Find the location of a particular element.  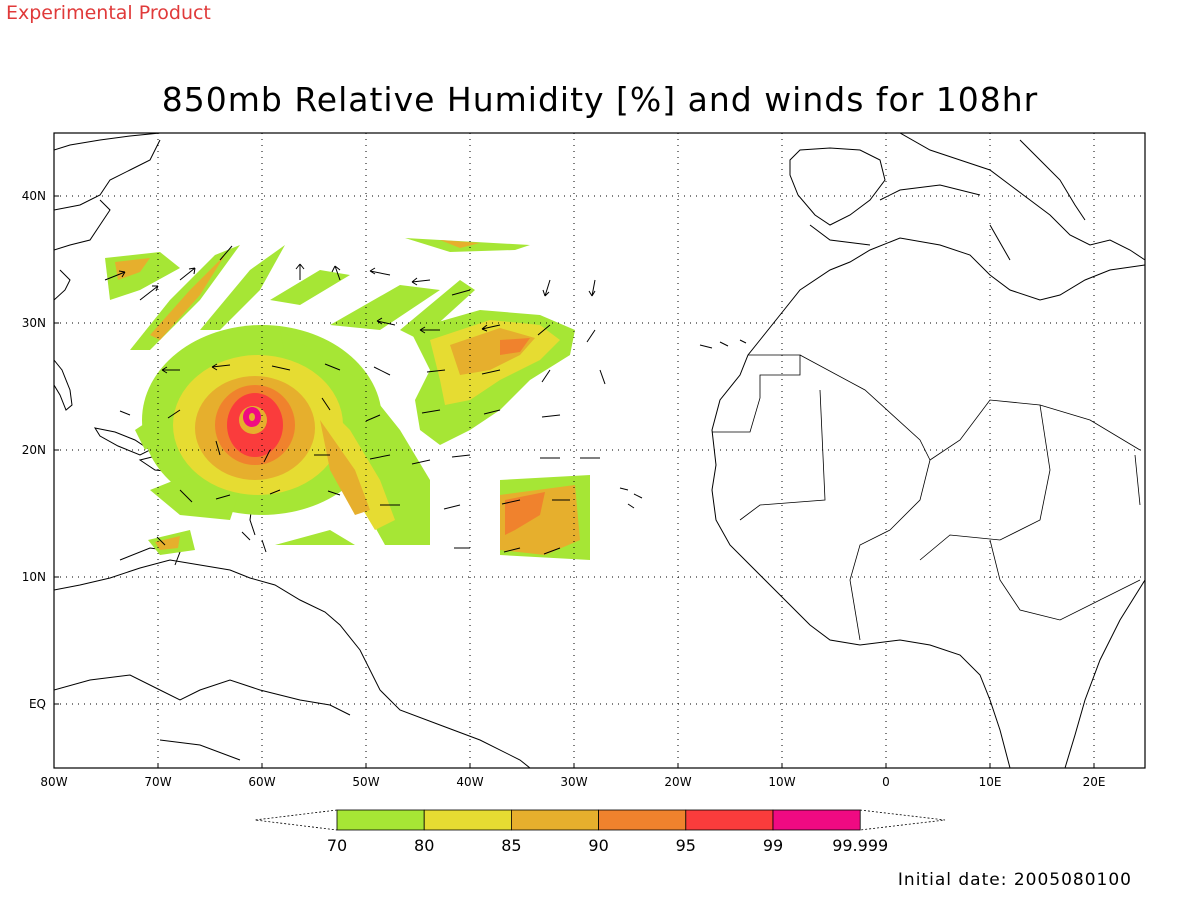

lon-tick-label: 40W is located at coordinates (469, 782).